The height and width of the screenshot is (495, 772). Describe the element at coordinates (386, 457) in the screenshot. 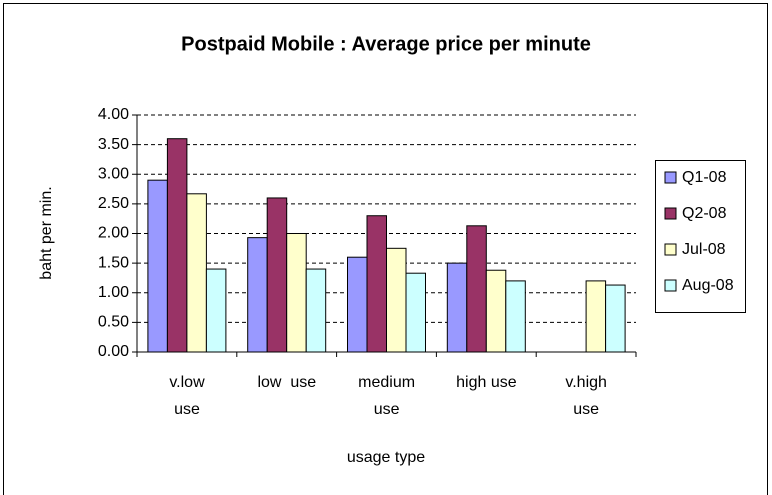

I see `x-axis-label: usage type` at that location.